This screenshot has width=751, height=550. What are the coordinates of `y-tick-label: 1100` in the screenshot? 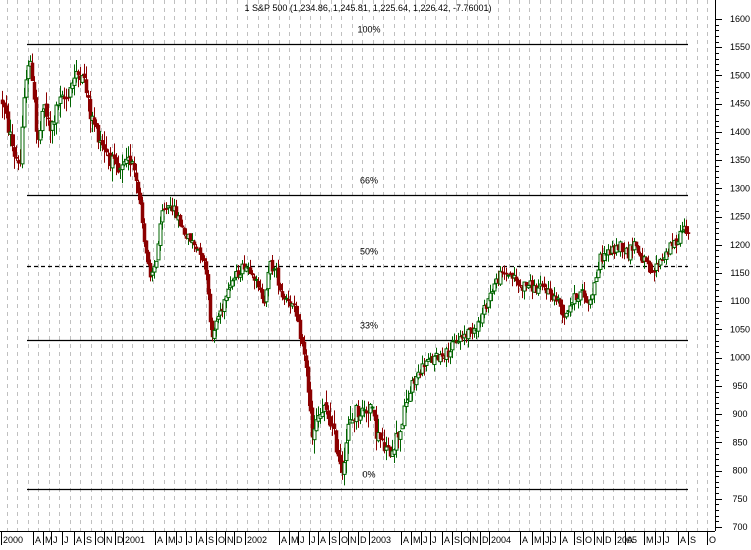 It's located at (739, 301).